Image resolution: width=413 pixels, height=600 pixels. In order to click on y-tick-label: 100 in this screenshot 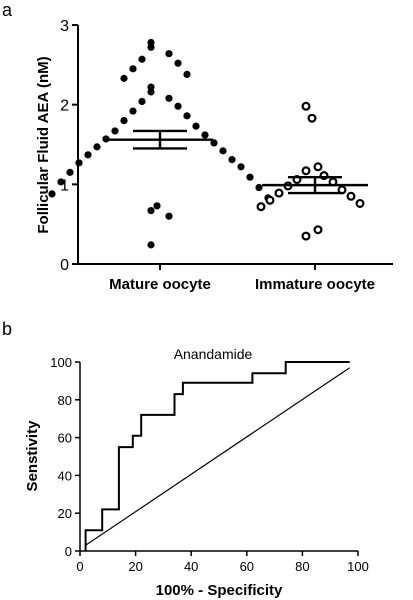, I will do `click(61, 362)`.